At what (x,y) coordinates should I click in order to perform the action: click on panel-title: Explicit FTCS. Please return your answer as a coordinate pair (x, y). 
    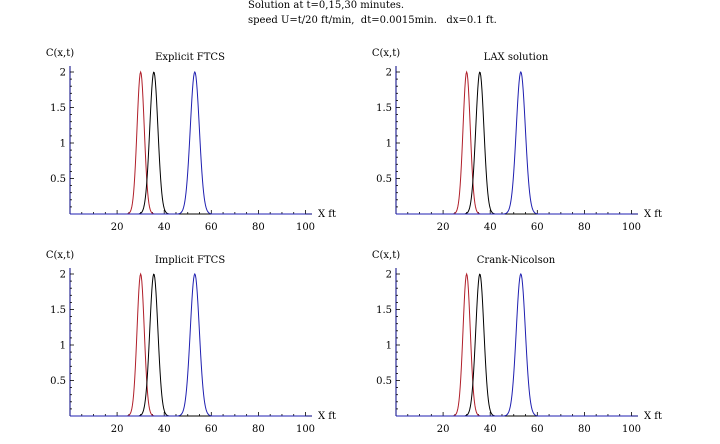
    Looking at the image, I should click on (190, 57).